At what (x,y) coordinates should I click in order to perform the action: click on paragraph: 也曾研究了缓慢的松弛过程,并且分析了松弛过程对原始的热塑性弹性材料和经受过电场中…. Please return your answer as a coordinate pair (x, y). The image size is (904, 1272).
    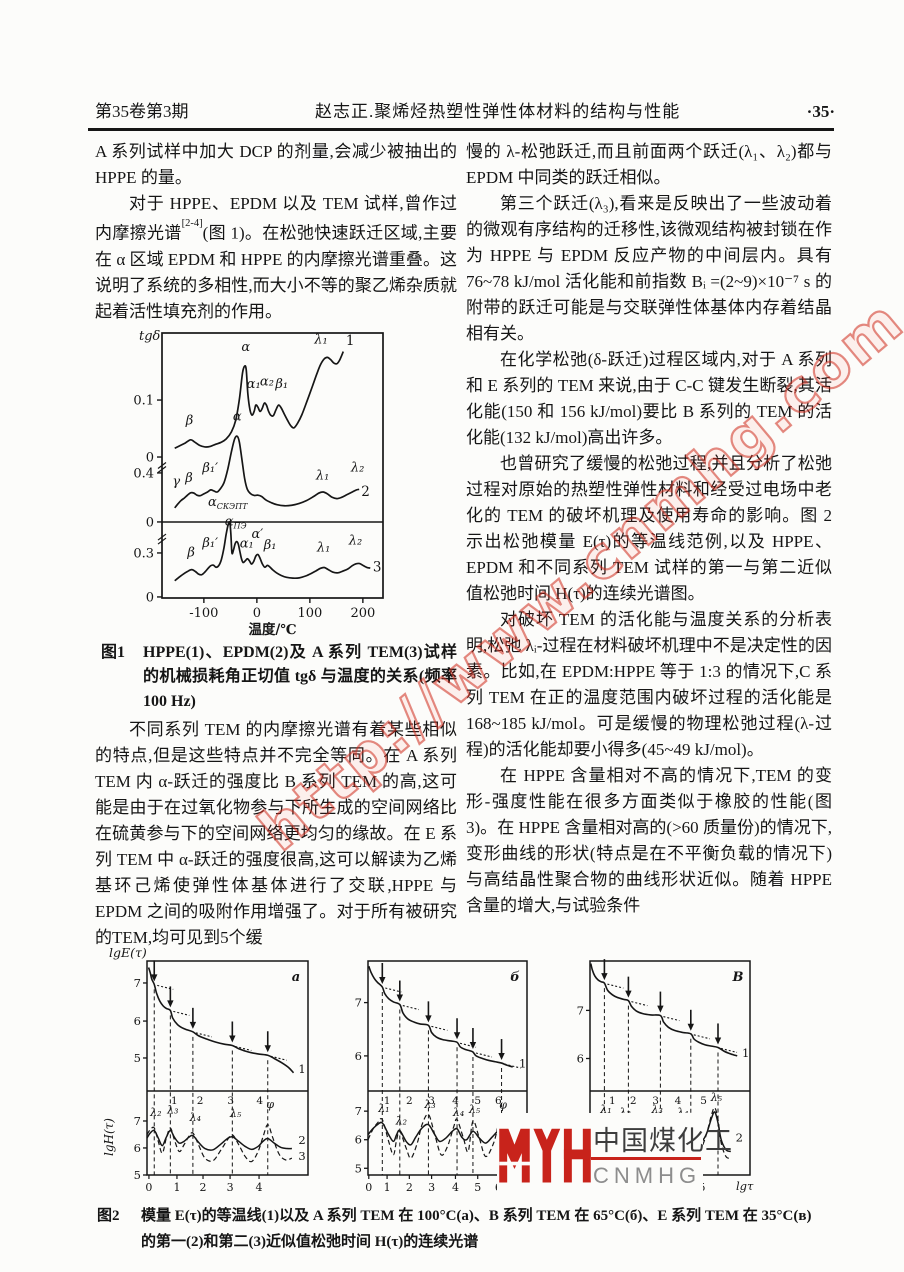
    Looking at the image, I should click on (649, 528).